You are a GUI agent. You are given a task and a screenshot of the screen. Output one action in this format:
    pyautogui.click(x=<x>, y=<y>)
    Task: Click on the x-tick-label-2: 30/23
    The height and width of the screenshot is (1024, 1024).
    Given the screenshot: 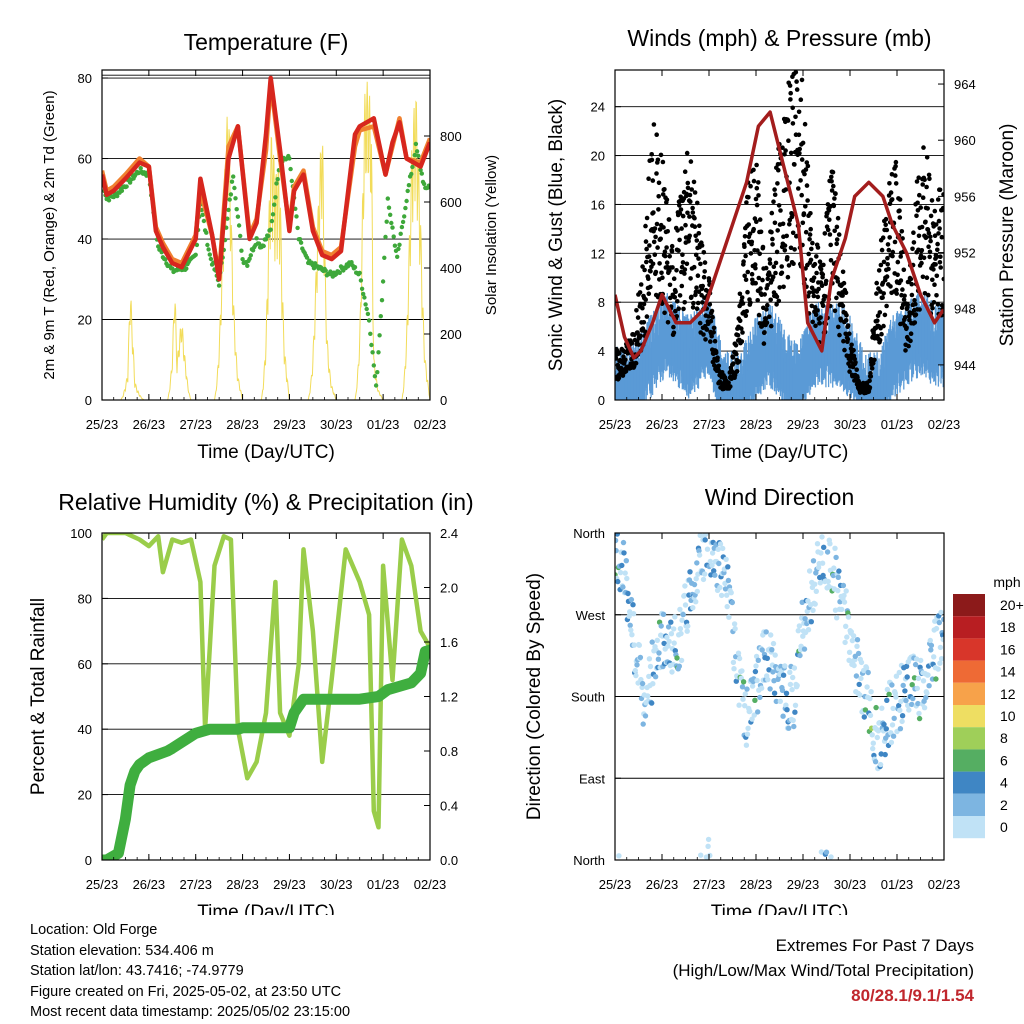 What is the action you would take?
    pyautogui.click(x=336, y=884)
    